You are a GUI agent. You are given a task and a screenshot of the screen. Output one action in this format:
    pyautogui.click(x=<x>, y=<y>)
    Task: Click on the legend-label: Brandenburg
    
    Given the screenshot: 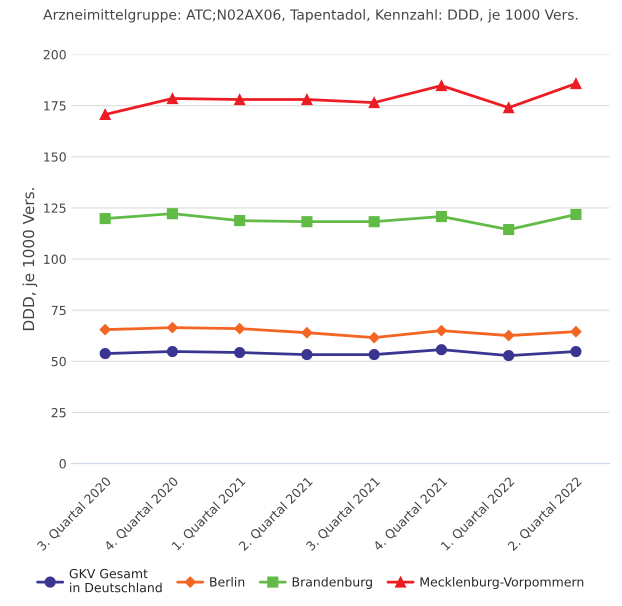 What is the action you would take?
    pyautogui.click(x=332, y=583)
    